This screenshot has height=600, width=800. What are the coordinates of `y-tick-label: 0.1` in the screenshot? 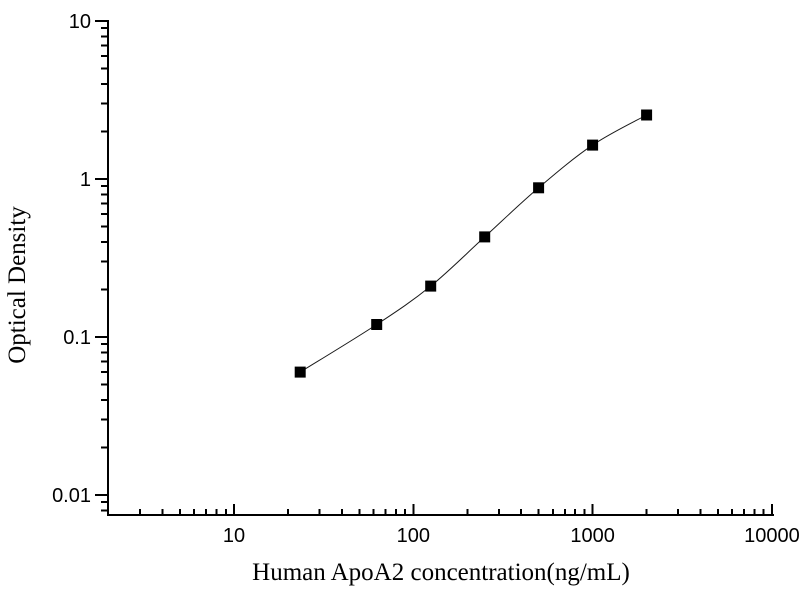 It's located at (77, 338).